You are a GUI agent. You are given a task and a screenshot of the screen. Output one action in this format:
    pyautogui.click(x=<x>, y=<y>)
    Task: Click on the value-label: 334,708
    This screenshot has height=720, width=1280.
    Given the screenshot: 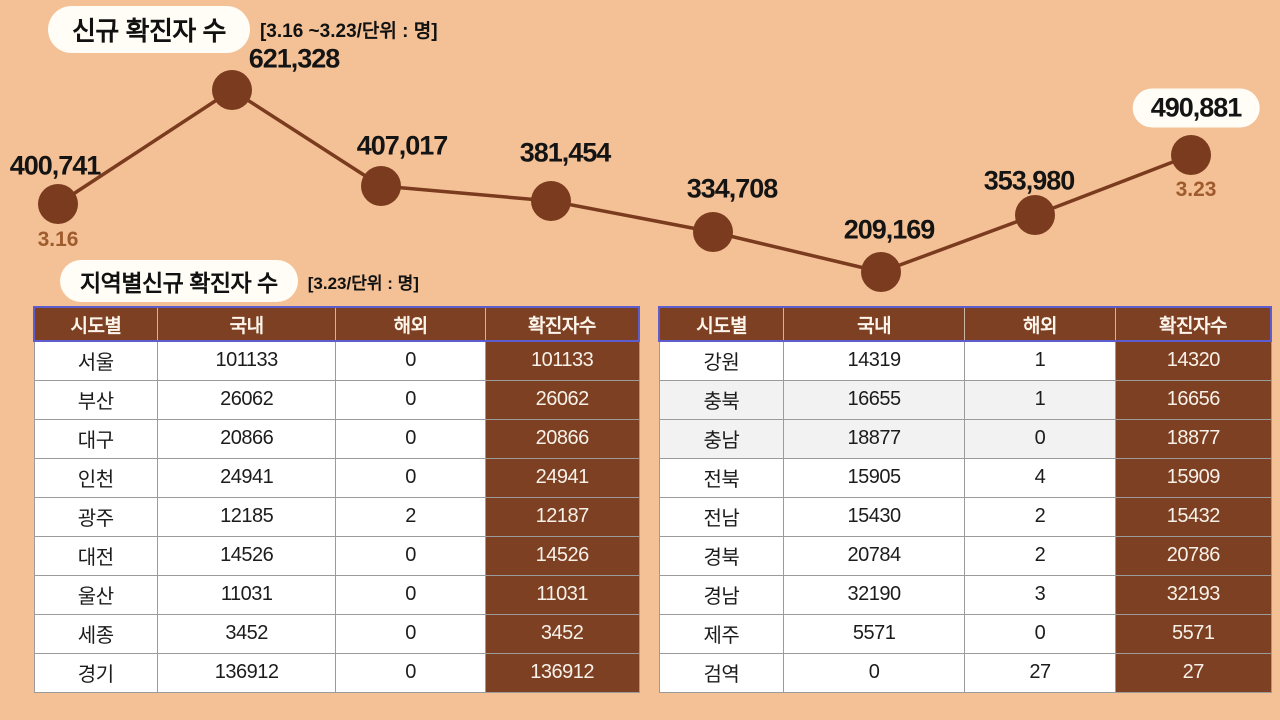 What is the action you would take?
    pyautogui.click(x=732, y=188)
    